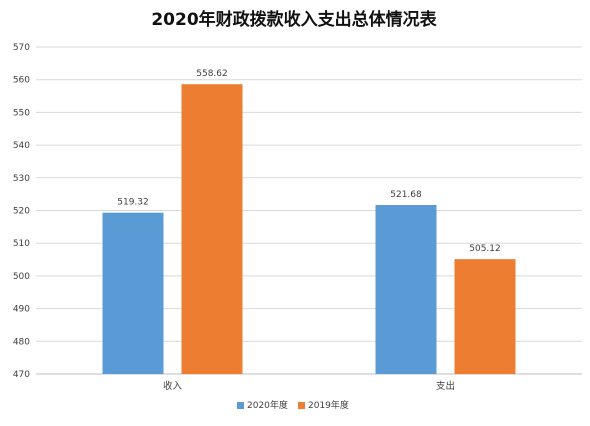 This screenshot has width=590, height=426. I want to click on data-label: 519.32, so click(133, 203).